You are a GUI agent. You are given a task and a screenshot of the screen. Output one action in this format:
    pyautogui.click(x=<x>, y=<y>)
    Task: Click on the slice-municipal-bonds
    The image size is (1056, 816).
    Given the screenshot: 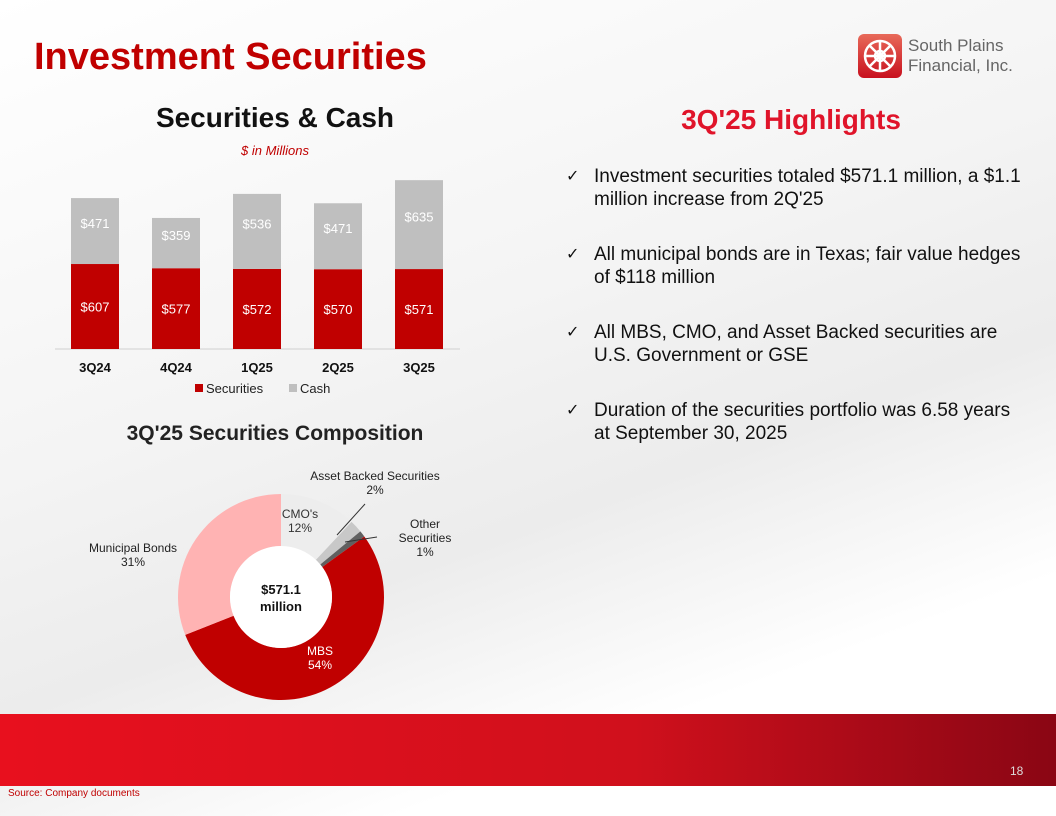 What is the action you would take?
    pyautogui.click(x=229, y=564)
    